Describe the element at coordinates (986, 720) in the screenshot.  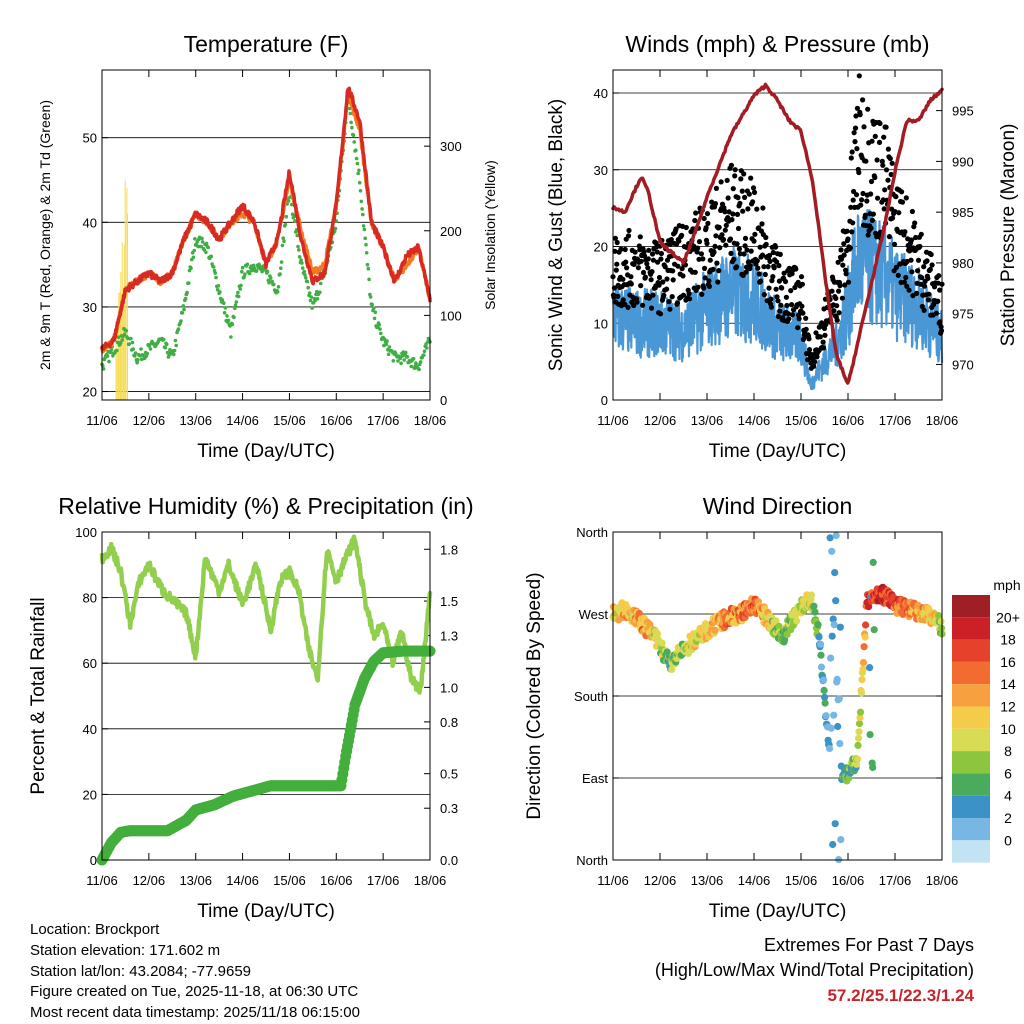
I see `colorbar: mph 20+ 18 16 14 12 10 8 6 4 2 0` at that location.